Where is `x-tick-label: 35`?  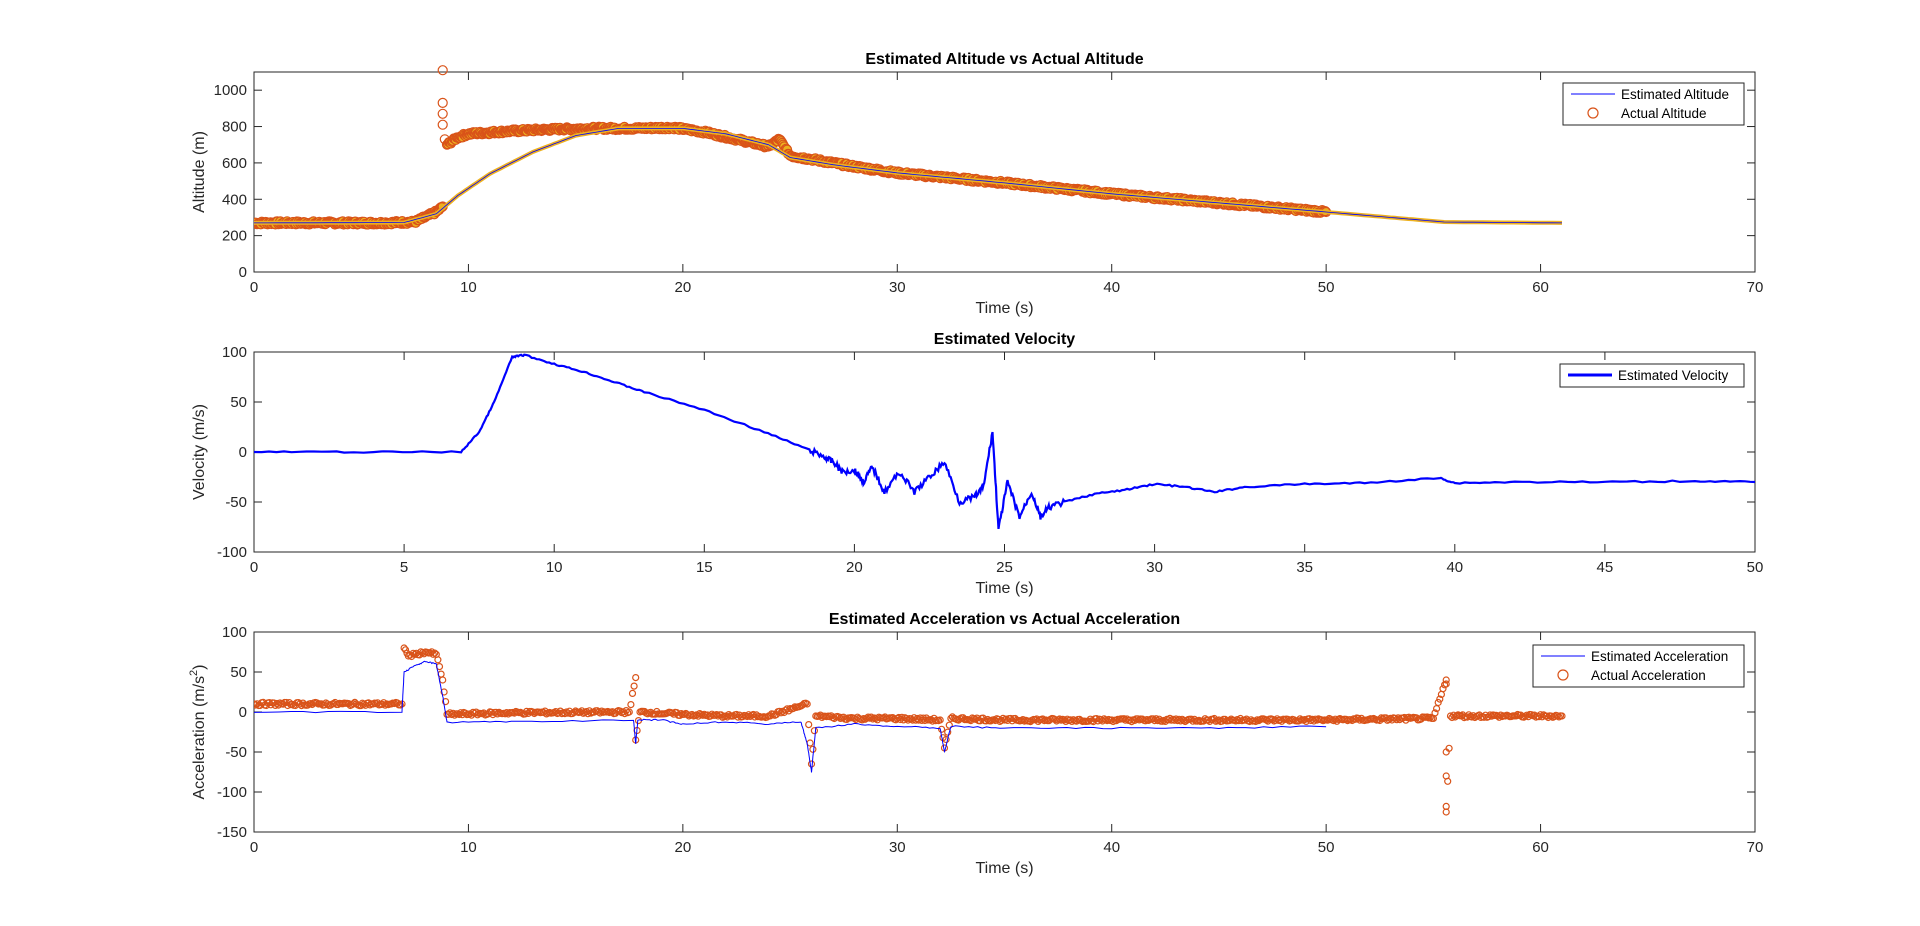
x-tick-label: 35 is located at coordinates (1304, 567).